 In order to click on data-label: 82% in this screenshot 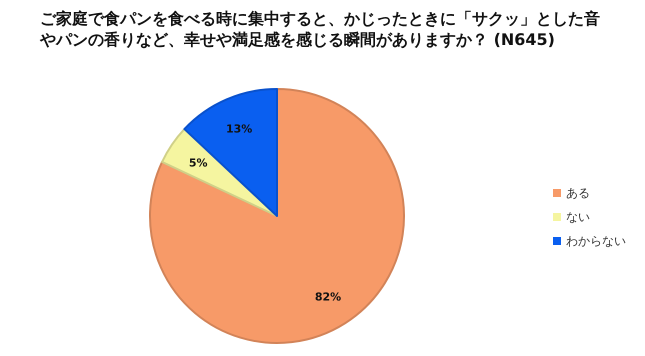, I will do `click(328, 297)`.